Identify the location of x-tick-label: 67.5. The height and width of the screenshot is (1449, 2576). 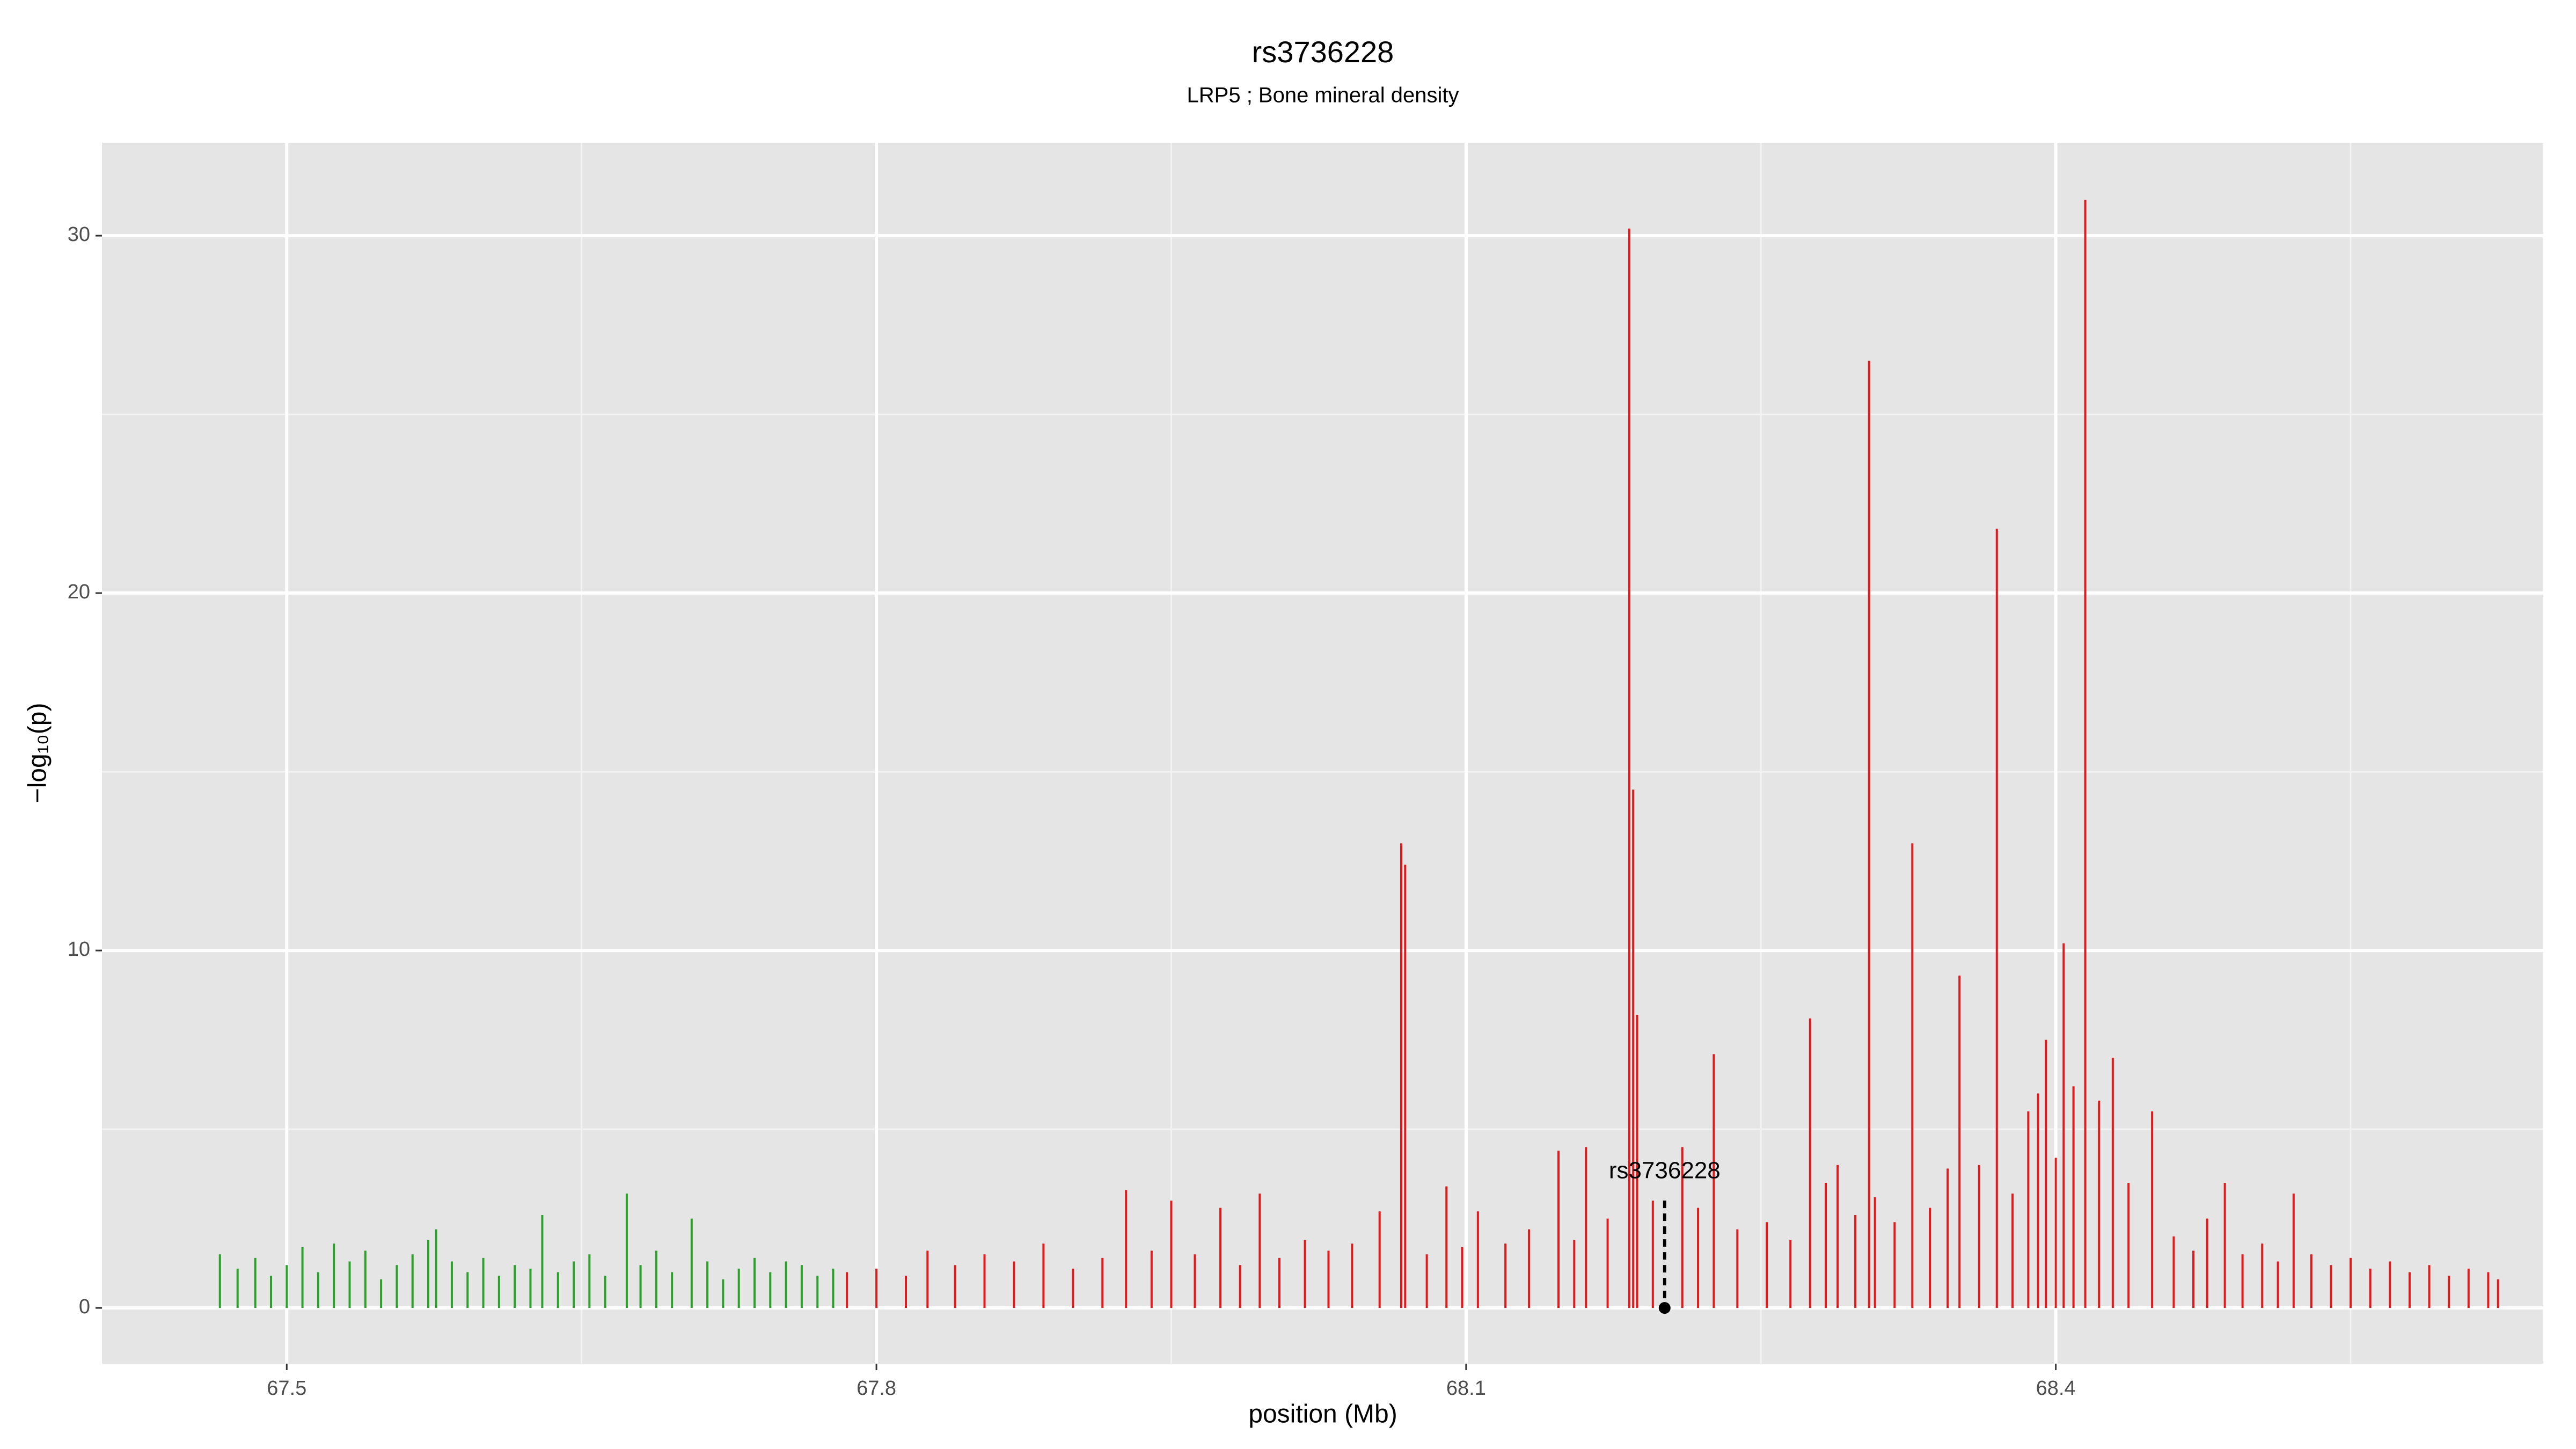
(286, 1388).